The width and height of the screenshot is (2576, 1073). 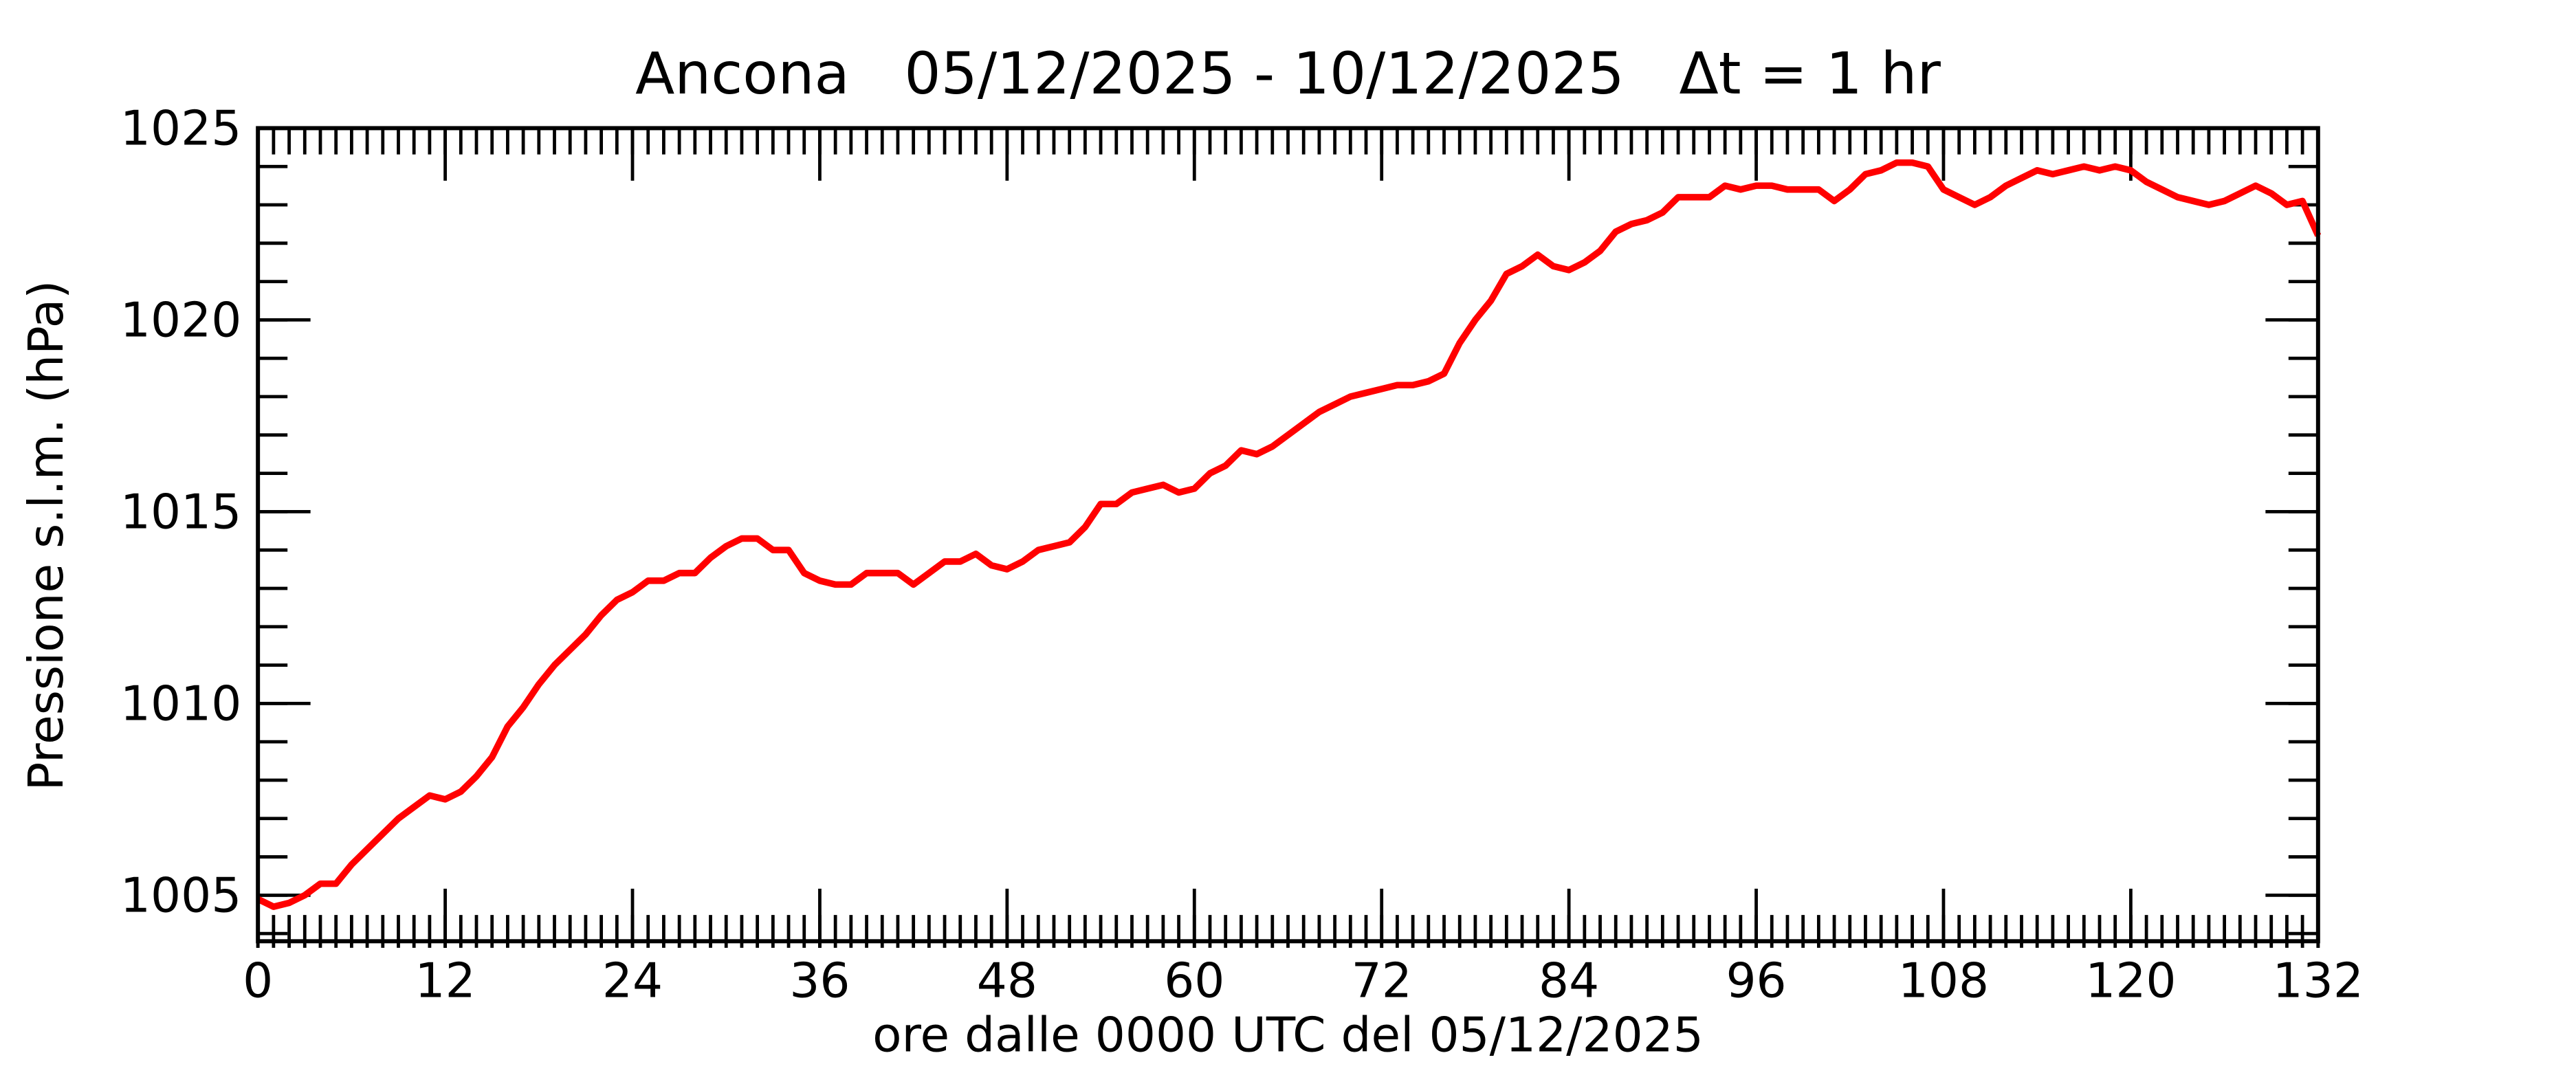 I want to click on x-tick-label: 96, so click(x=1756, y=981).